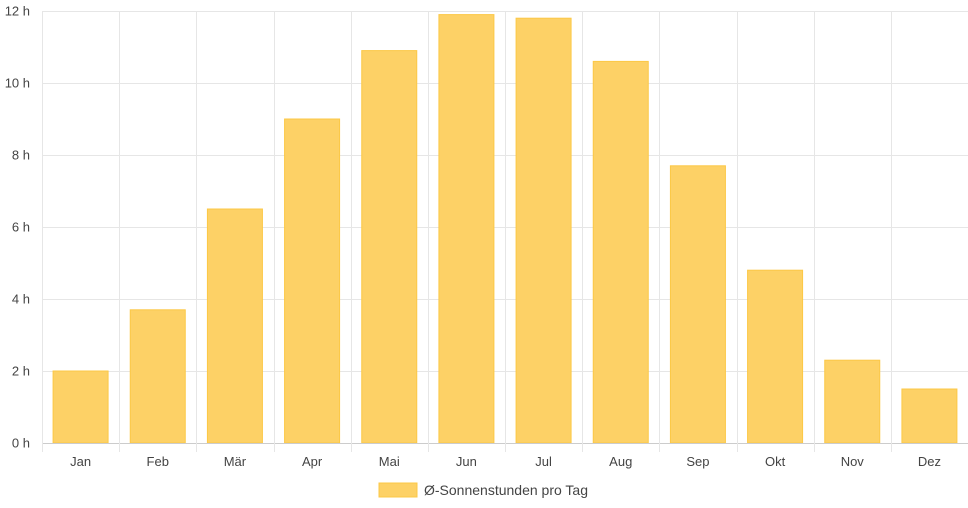 The image size is (968, 508). What do you see at coordinates (398, 490) in the screenshot?
I see `legend-swatch` at bounding box center [398, 490].